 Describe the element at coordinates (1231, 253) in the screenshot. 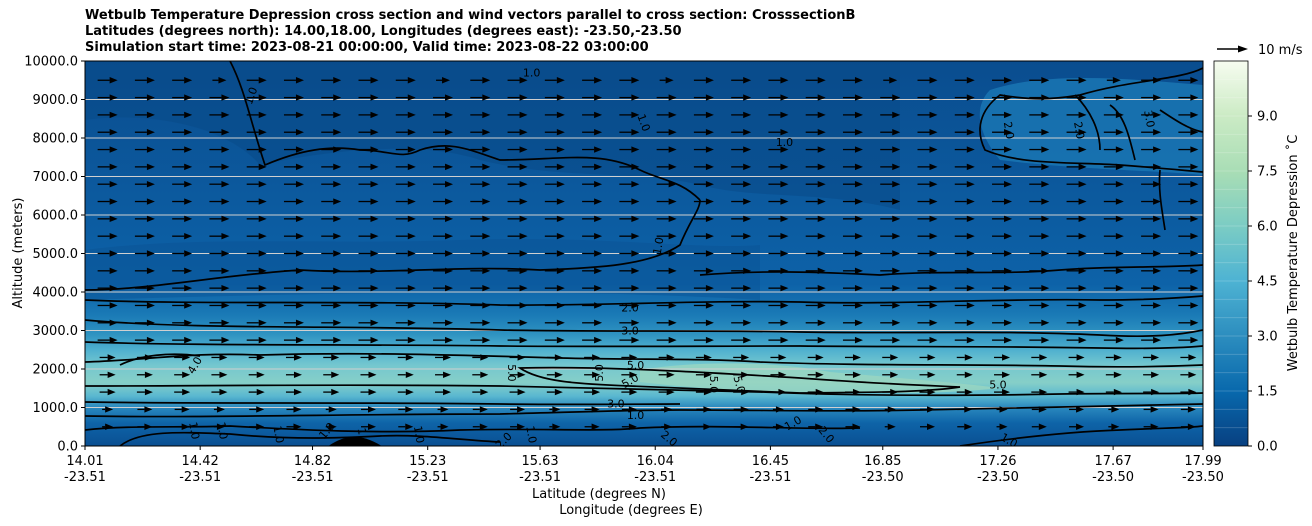

I see `colorbar-frame` at that location.